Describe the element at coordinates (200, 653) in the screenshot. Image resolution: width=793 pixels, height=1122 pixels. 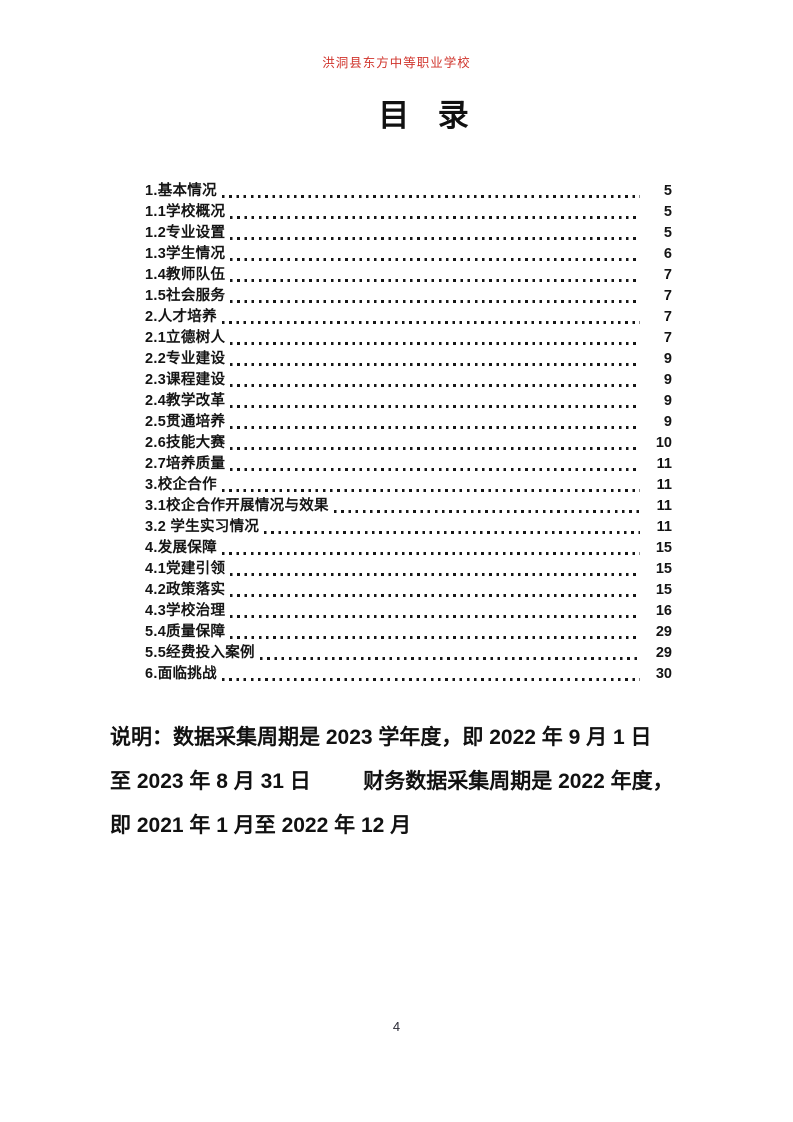
I see `toc-entry-label: 5.5经费投入案例` at that location.